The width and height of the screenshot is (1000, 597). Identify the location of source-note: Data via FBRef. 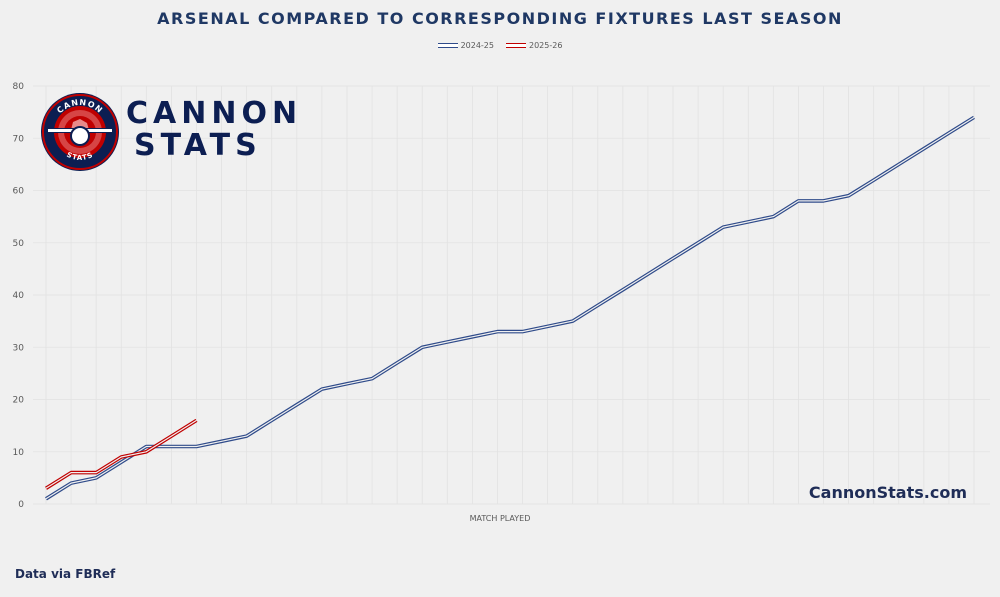
(65, 574).